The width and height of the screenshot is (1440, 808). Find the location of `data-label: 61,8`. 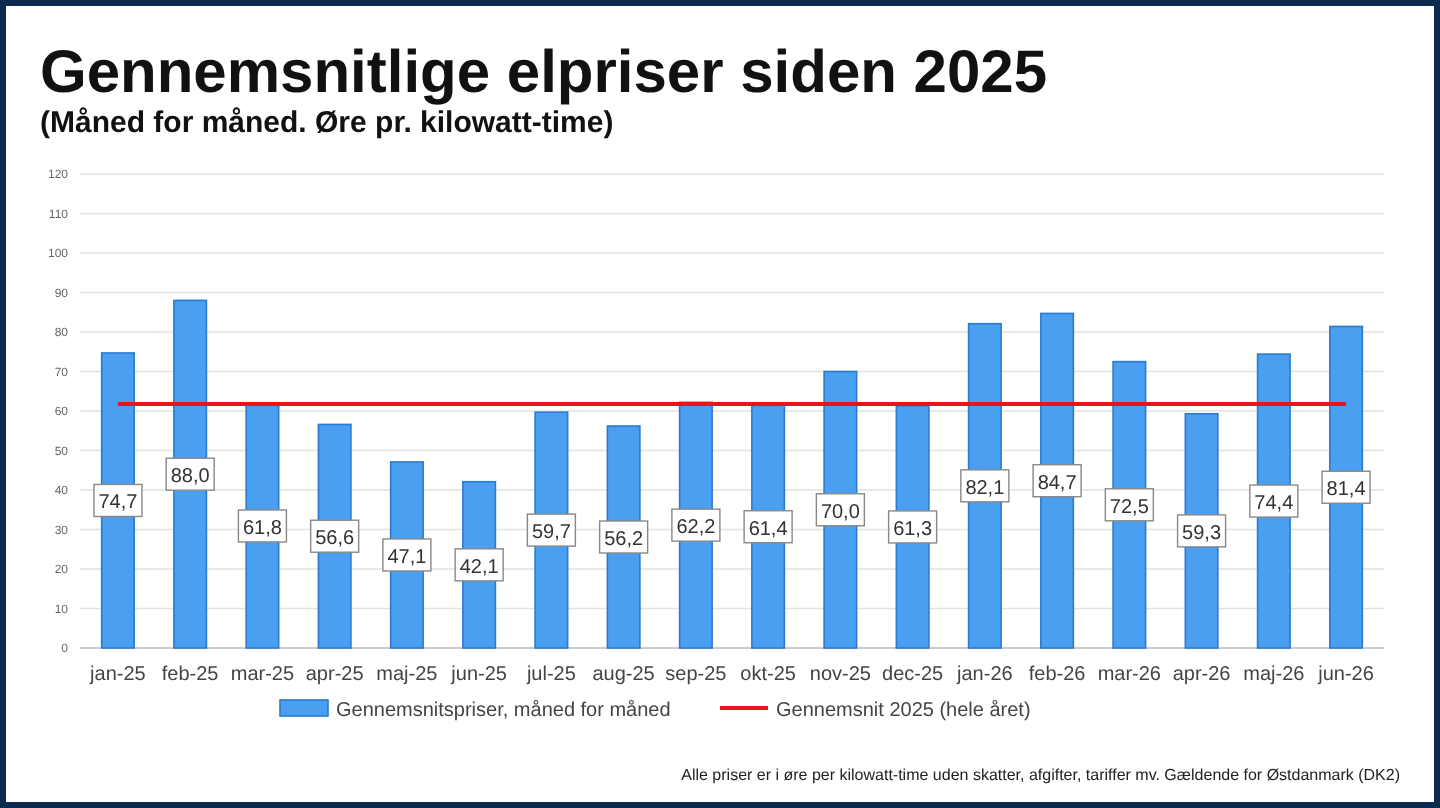

data-label: 61,8 is located at coordinates (262, 528).